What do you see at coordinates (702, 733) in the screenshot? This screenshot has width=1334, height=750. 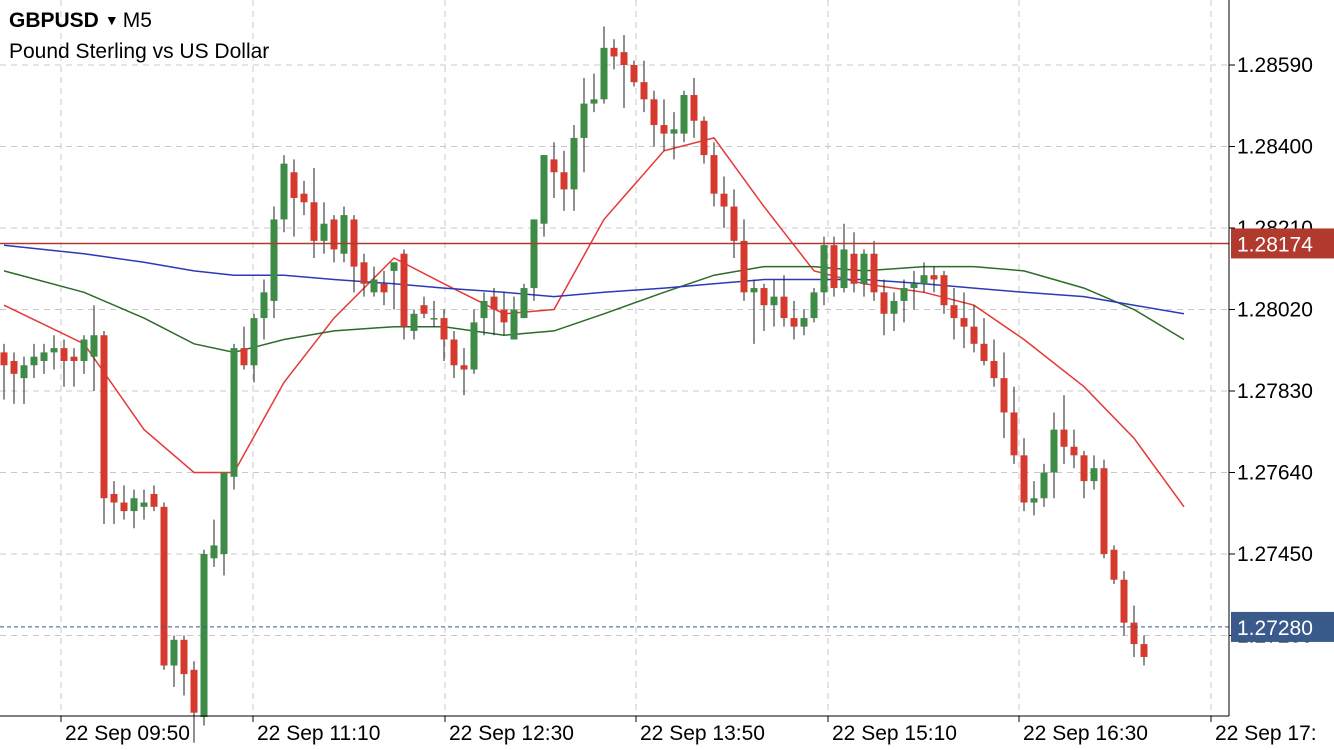 I see `x-tick-label: 22 Sep 13:50` at bounding box center [702, 733].